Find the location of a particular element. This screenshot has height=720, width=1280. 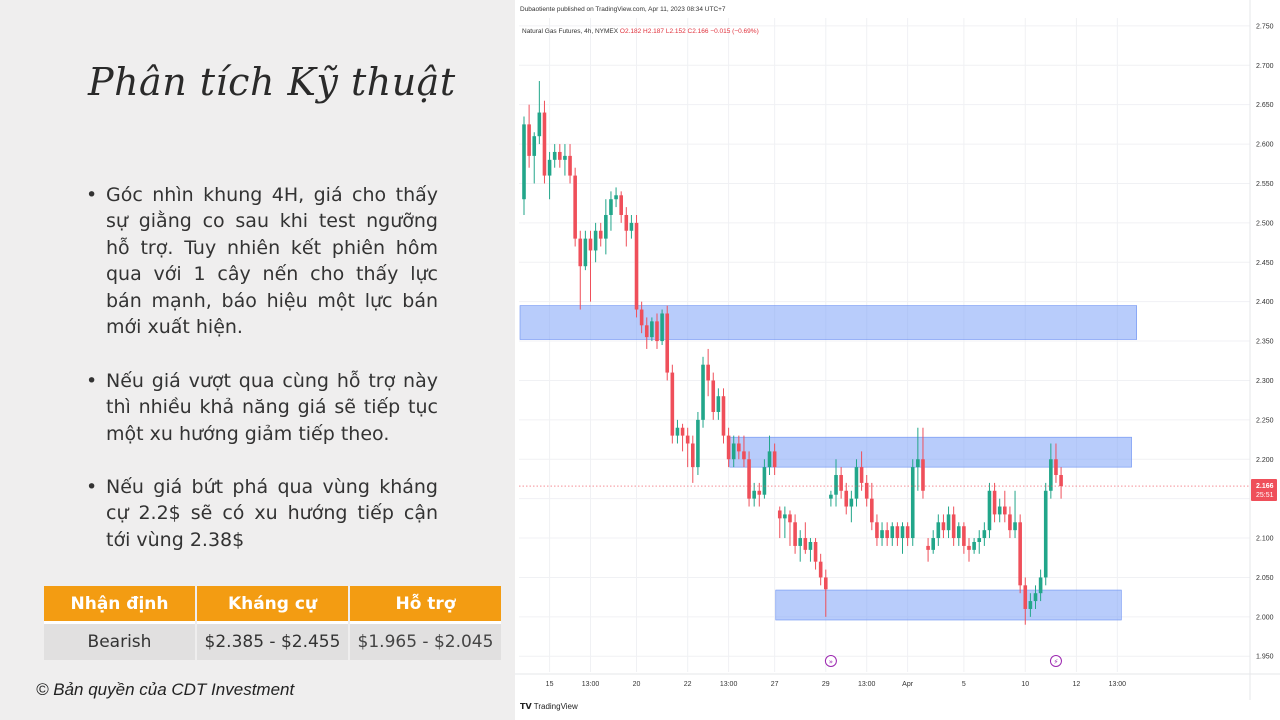

header-support: Hỗ trợ is located at coordinates (425, 605).